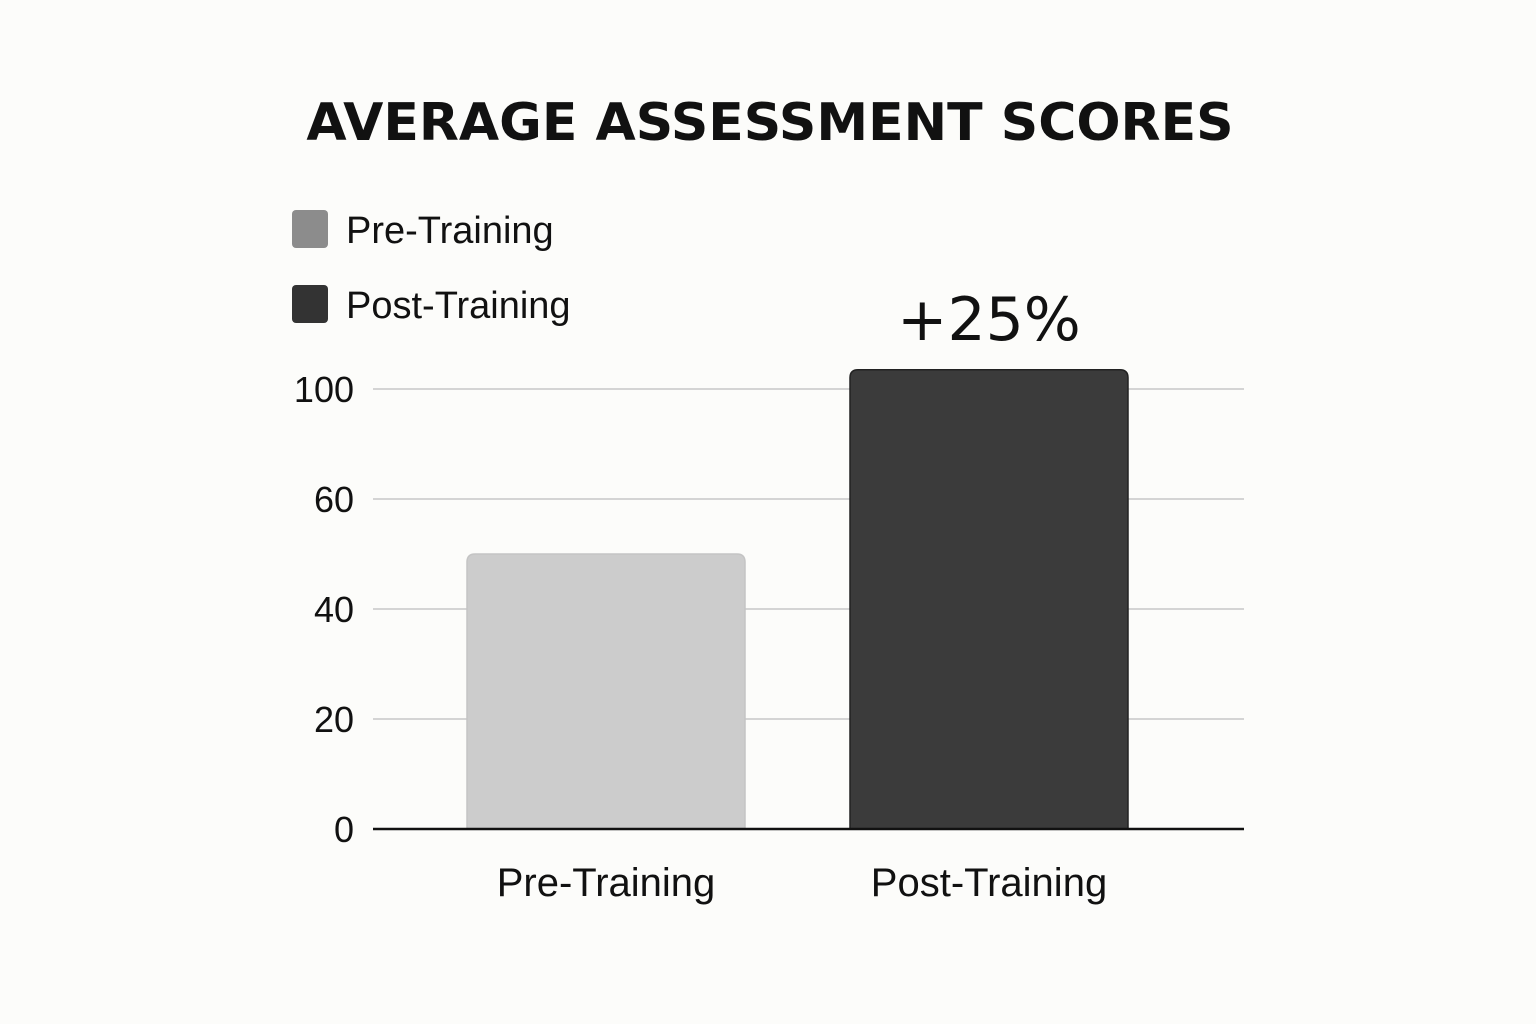 Image resolution: width=1536 pixels, height=1024 pixels. Describe the element at coordinates (324, 389) in the screenshot. I see `y-tick-label-100: 100` at that location.